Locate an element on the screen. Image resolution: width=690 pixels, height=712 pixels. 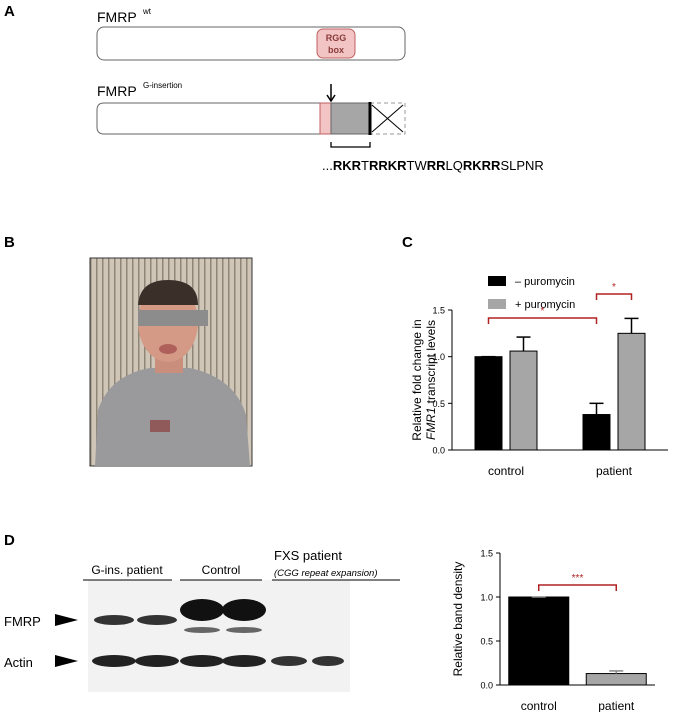
y-axis-label: FMR1 transcript levels is located at coordinates (431, 380).